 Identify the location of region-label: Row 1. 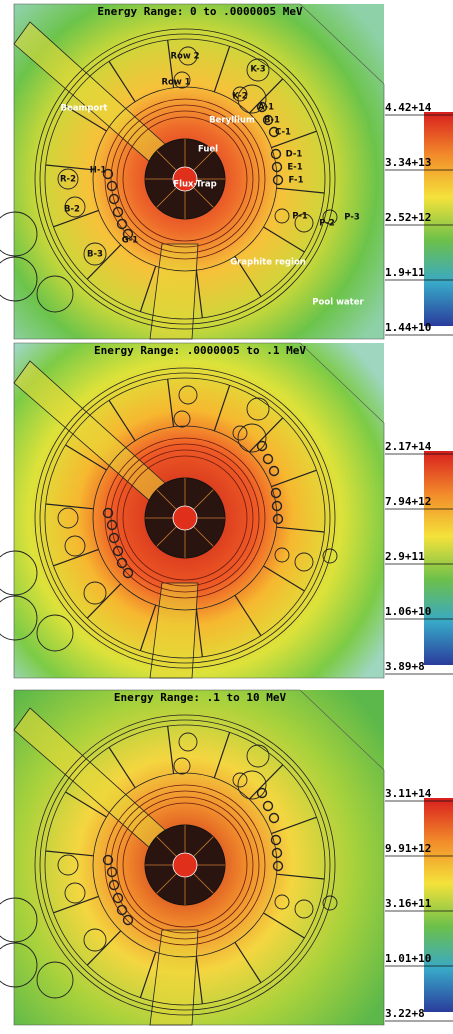
(175, 83).